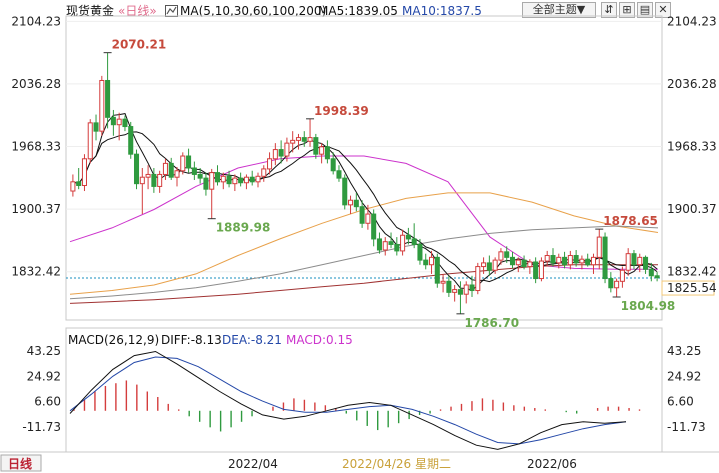 The image size is (719, 473). What do you see at coordinates (692, 147) in the screenshot?
I see `price-axis-label-right: 1968.33` at bounding box center [692, 147].